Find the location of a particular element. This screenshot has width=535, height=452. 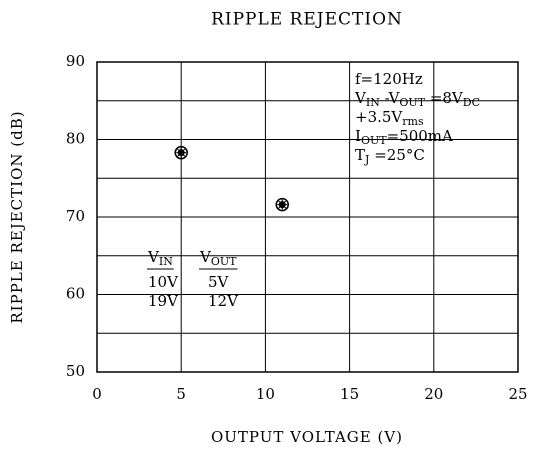

x-tick-label: 0 is located at coordinates (97, 394).